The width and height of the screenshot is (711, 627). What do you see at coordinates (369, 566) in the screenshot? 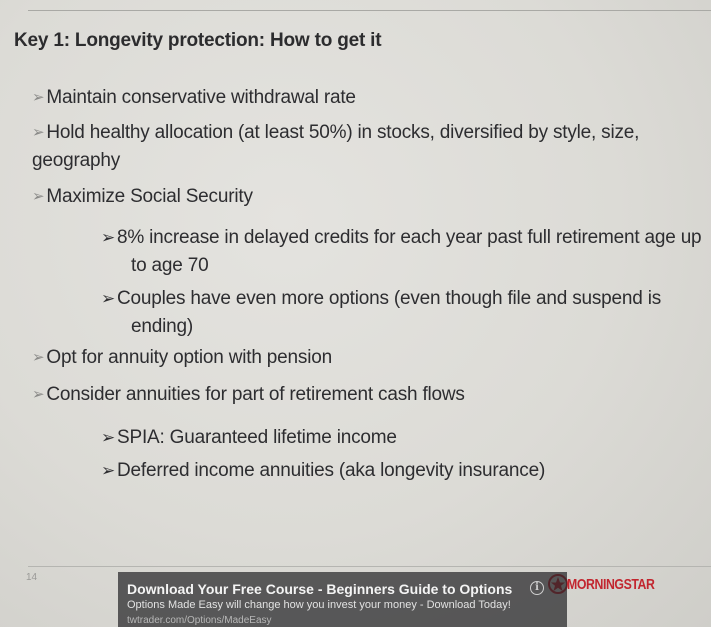
I see `bottom-divider` at bounding box center [369, 566].